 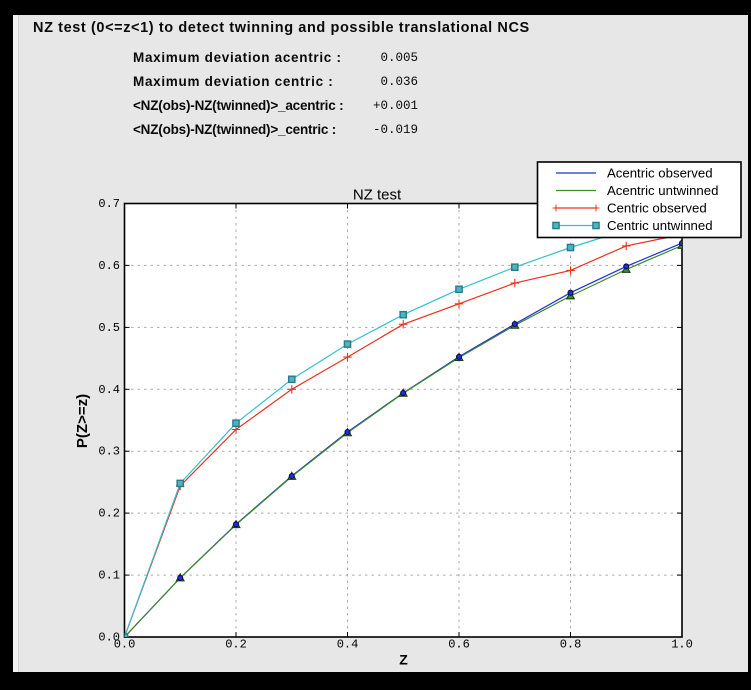 I want to click on svg-text: 0.8, so click(x=571, y=645).